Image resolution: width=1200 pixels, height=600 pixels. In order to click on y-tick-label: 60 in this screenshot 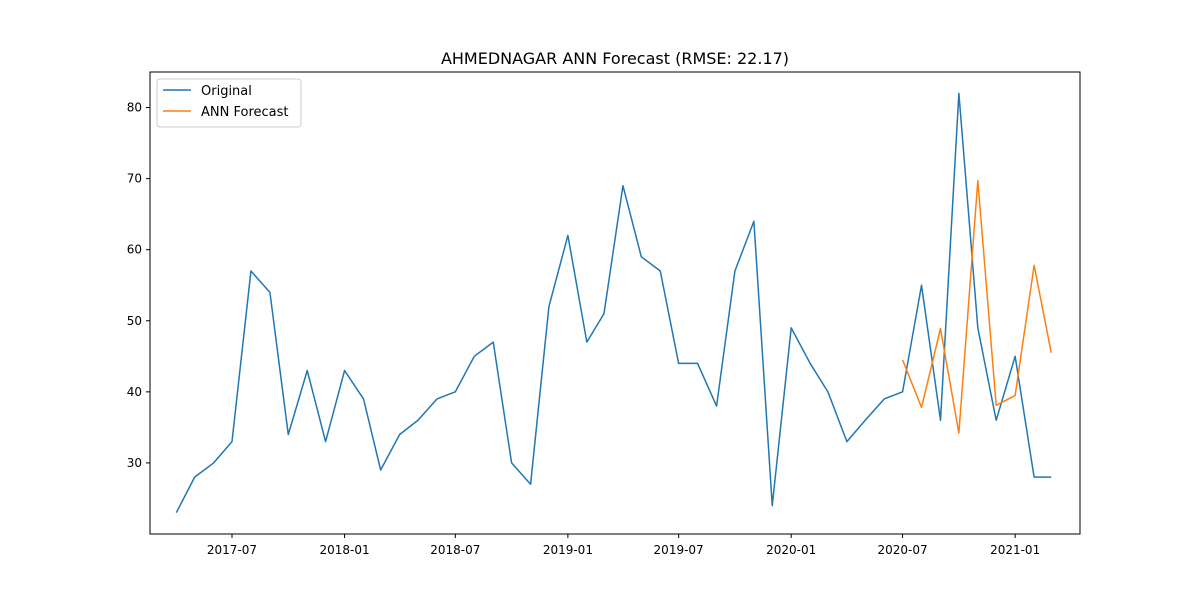, I will do `click(134, 250)`.